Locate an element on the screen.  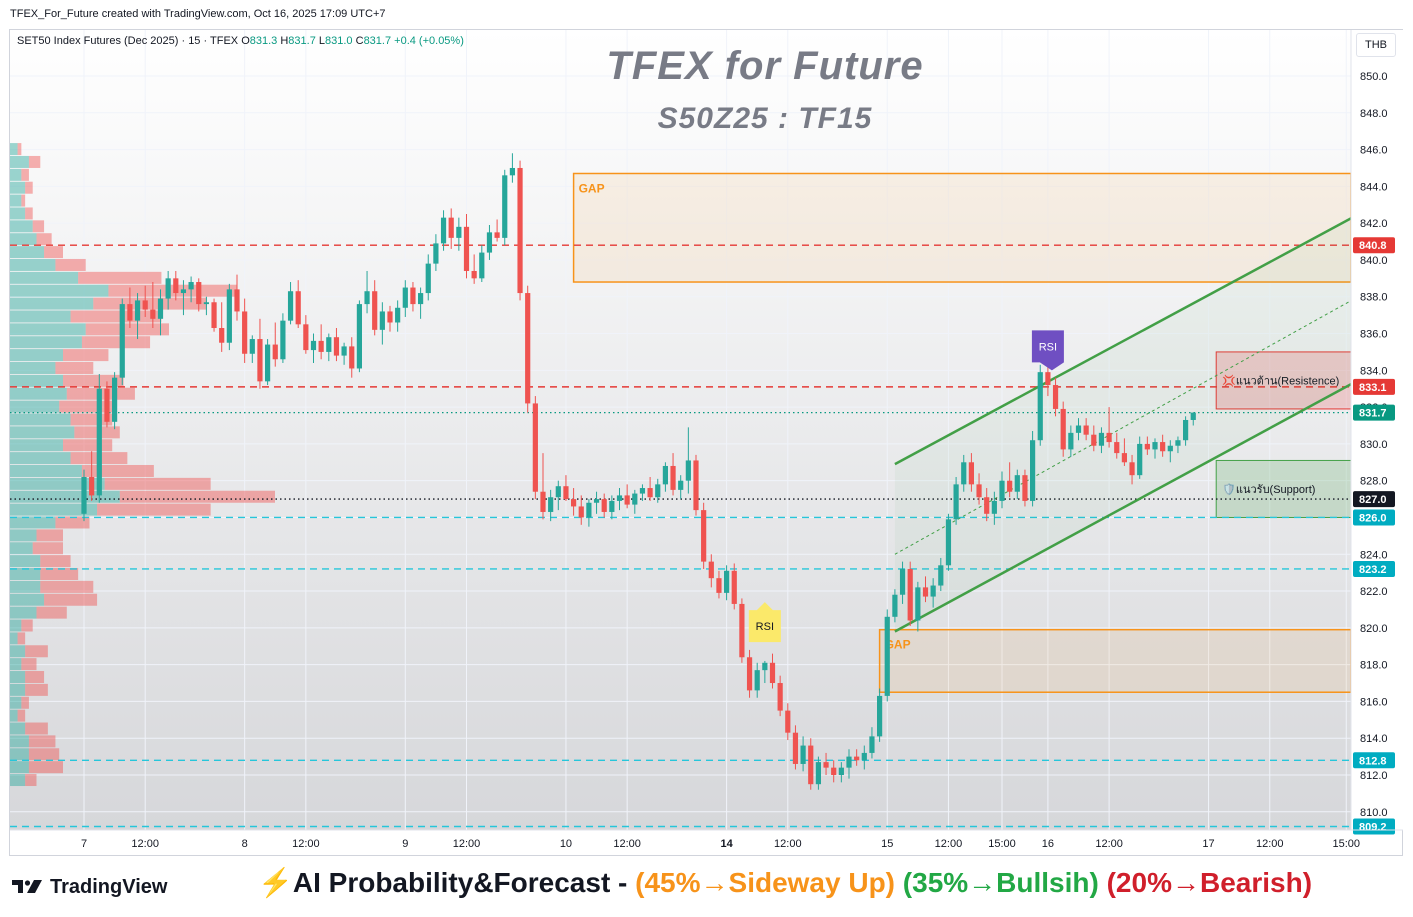
price-tick-label: 838.0 is located at coordinates (1374, 298).